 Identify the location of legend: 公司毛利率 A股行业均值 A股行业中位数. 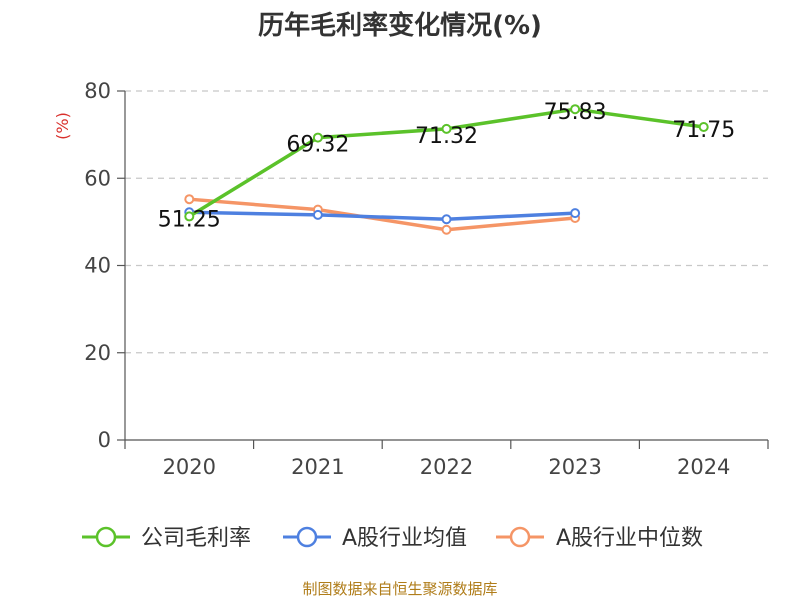
(392, 538).